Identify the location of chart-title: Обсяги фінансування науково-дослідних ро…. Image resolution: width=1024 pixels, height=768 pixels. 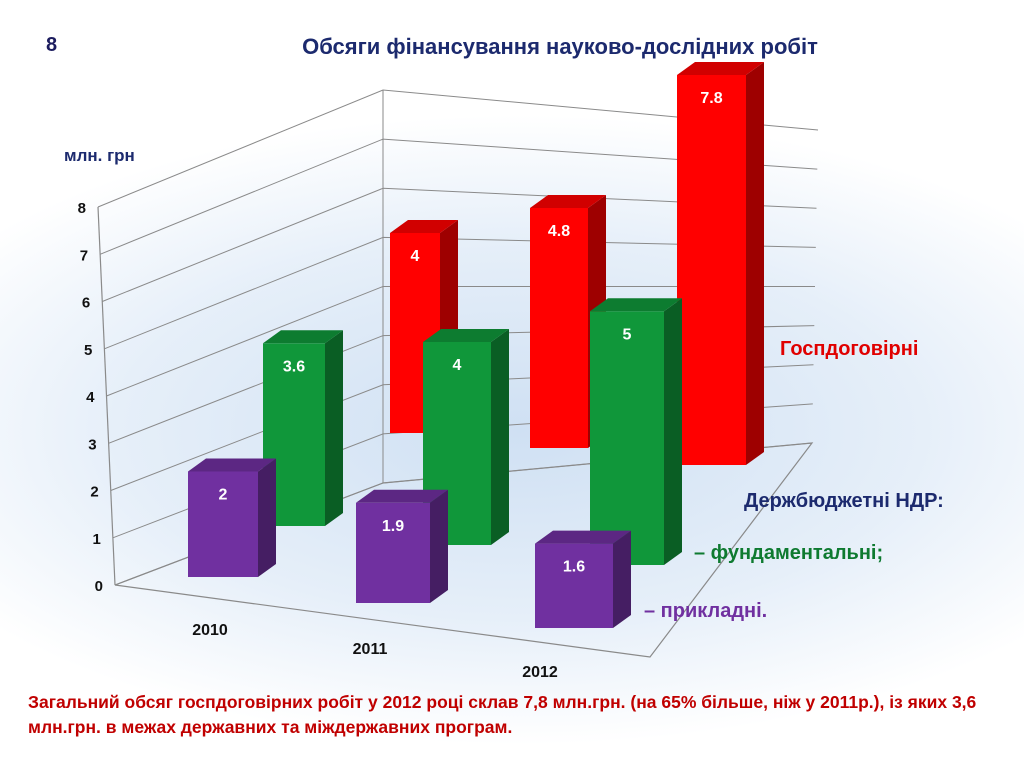
(560, 46).